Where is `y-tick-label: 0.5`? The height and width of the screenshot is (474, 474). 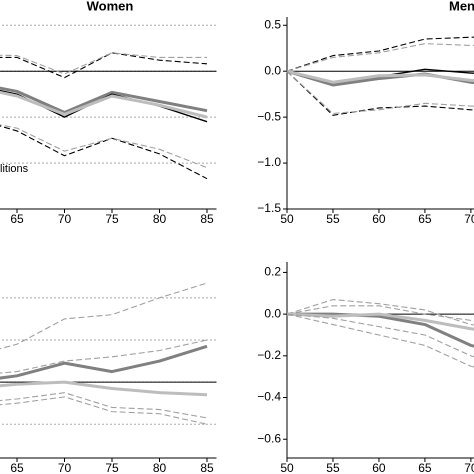 y-tick-label: 0.5 is located at coordinates (272, 24).